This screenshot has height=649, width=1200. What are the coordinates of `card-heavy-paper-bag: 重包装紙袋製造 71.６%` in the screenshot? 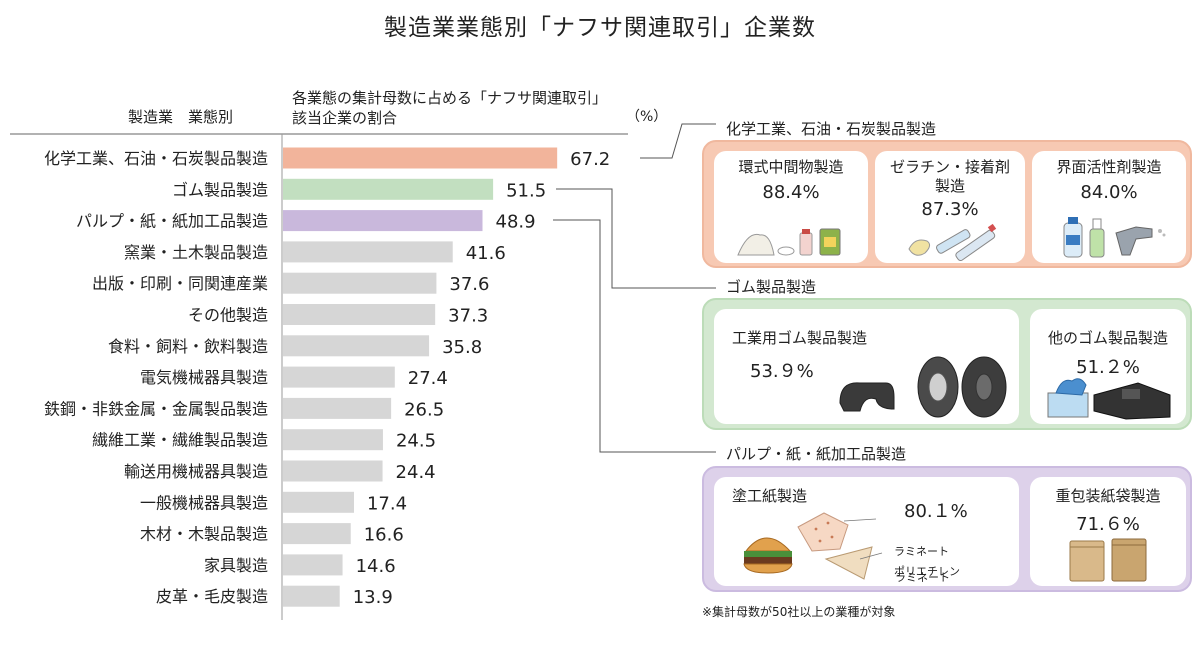 It's located at (1108, 531).